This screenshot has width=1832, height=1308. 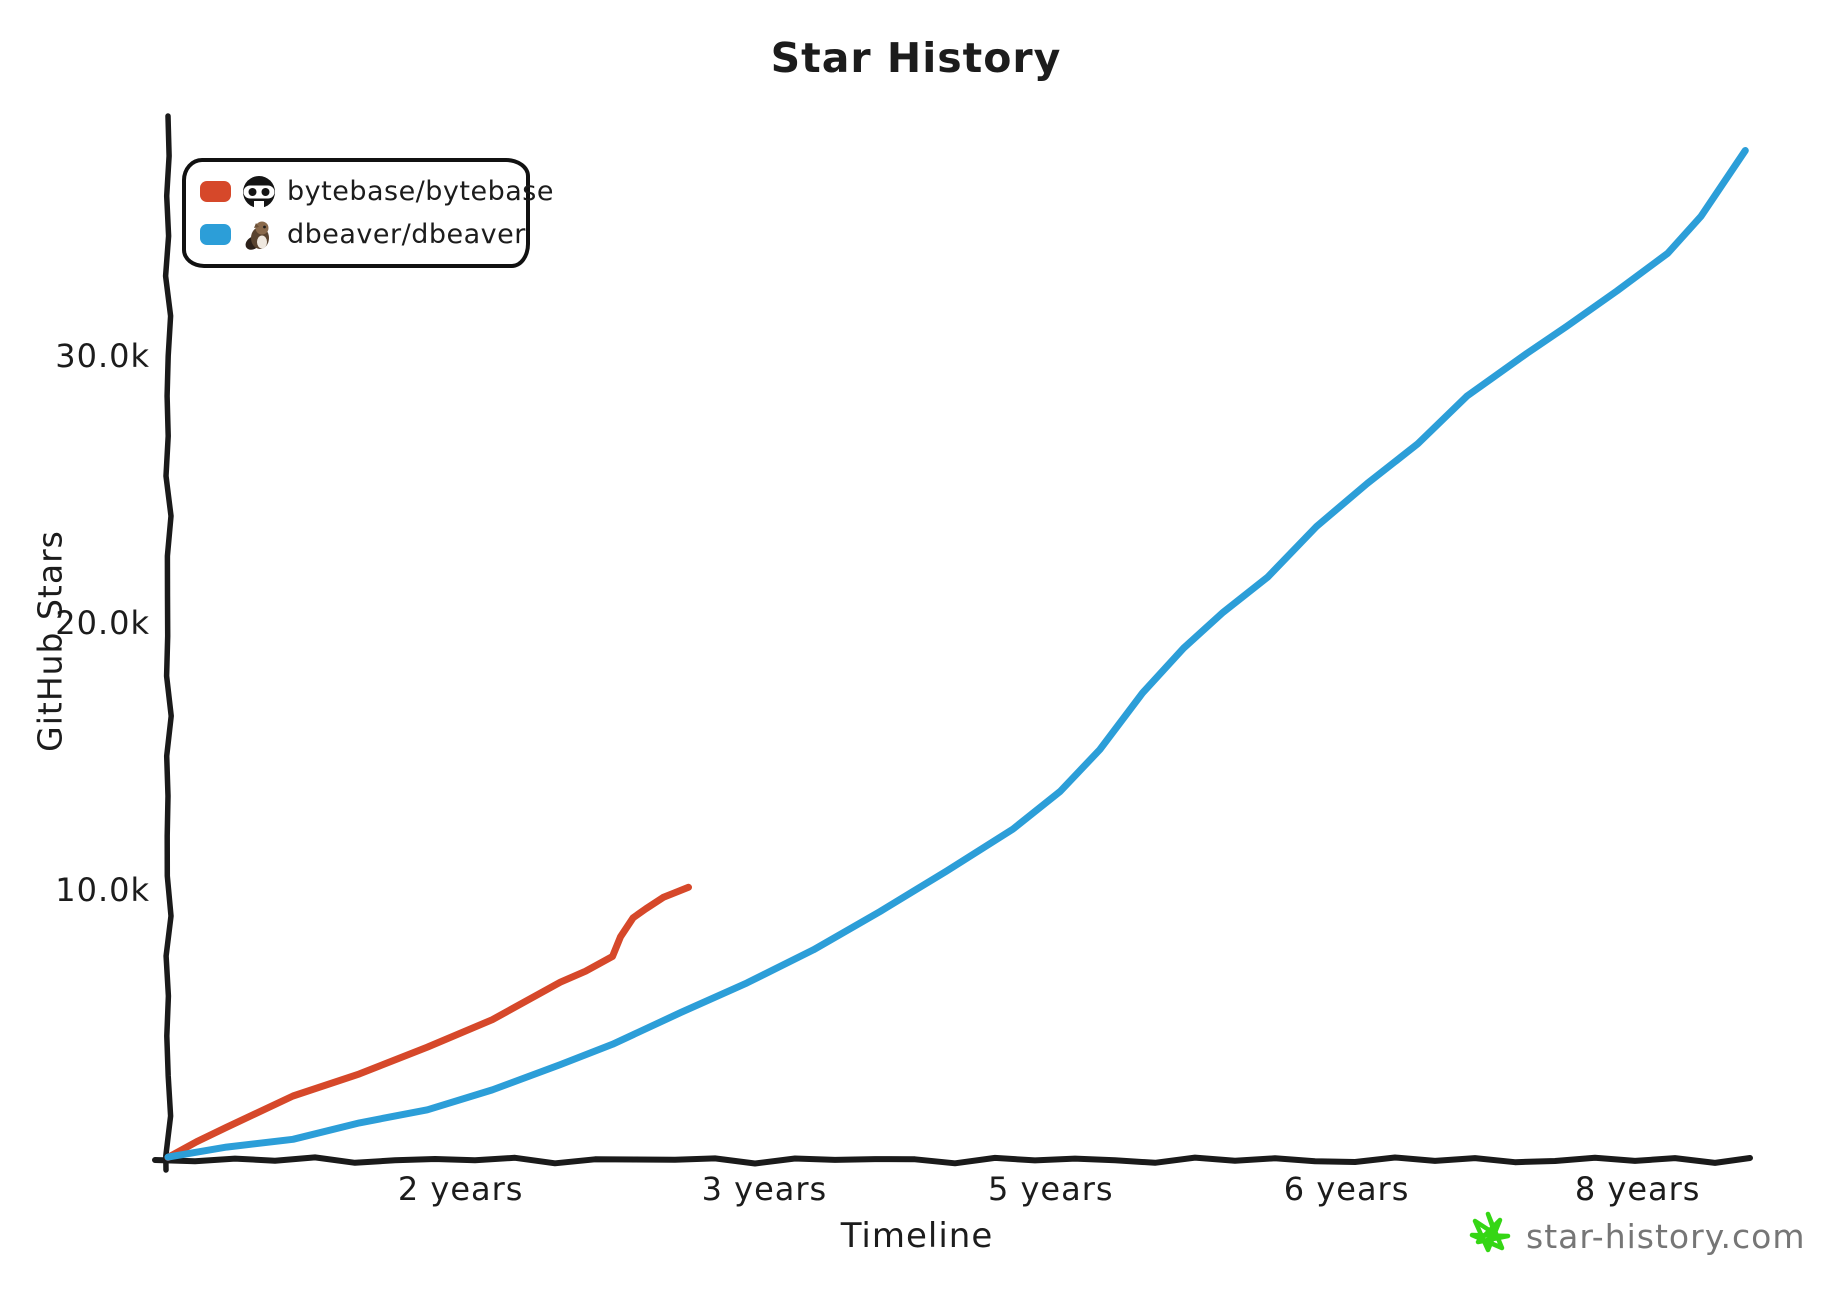 I want to click on legend-item-bytebase: bytebase/bytebase, so click(x=376, y=192).